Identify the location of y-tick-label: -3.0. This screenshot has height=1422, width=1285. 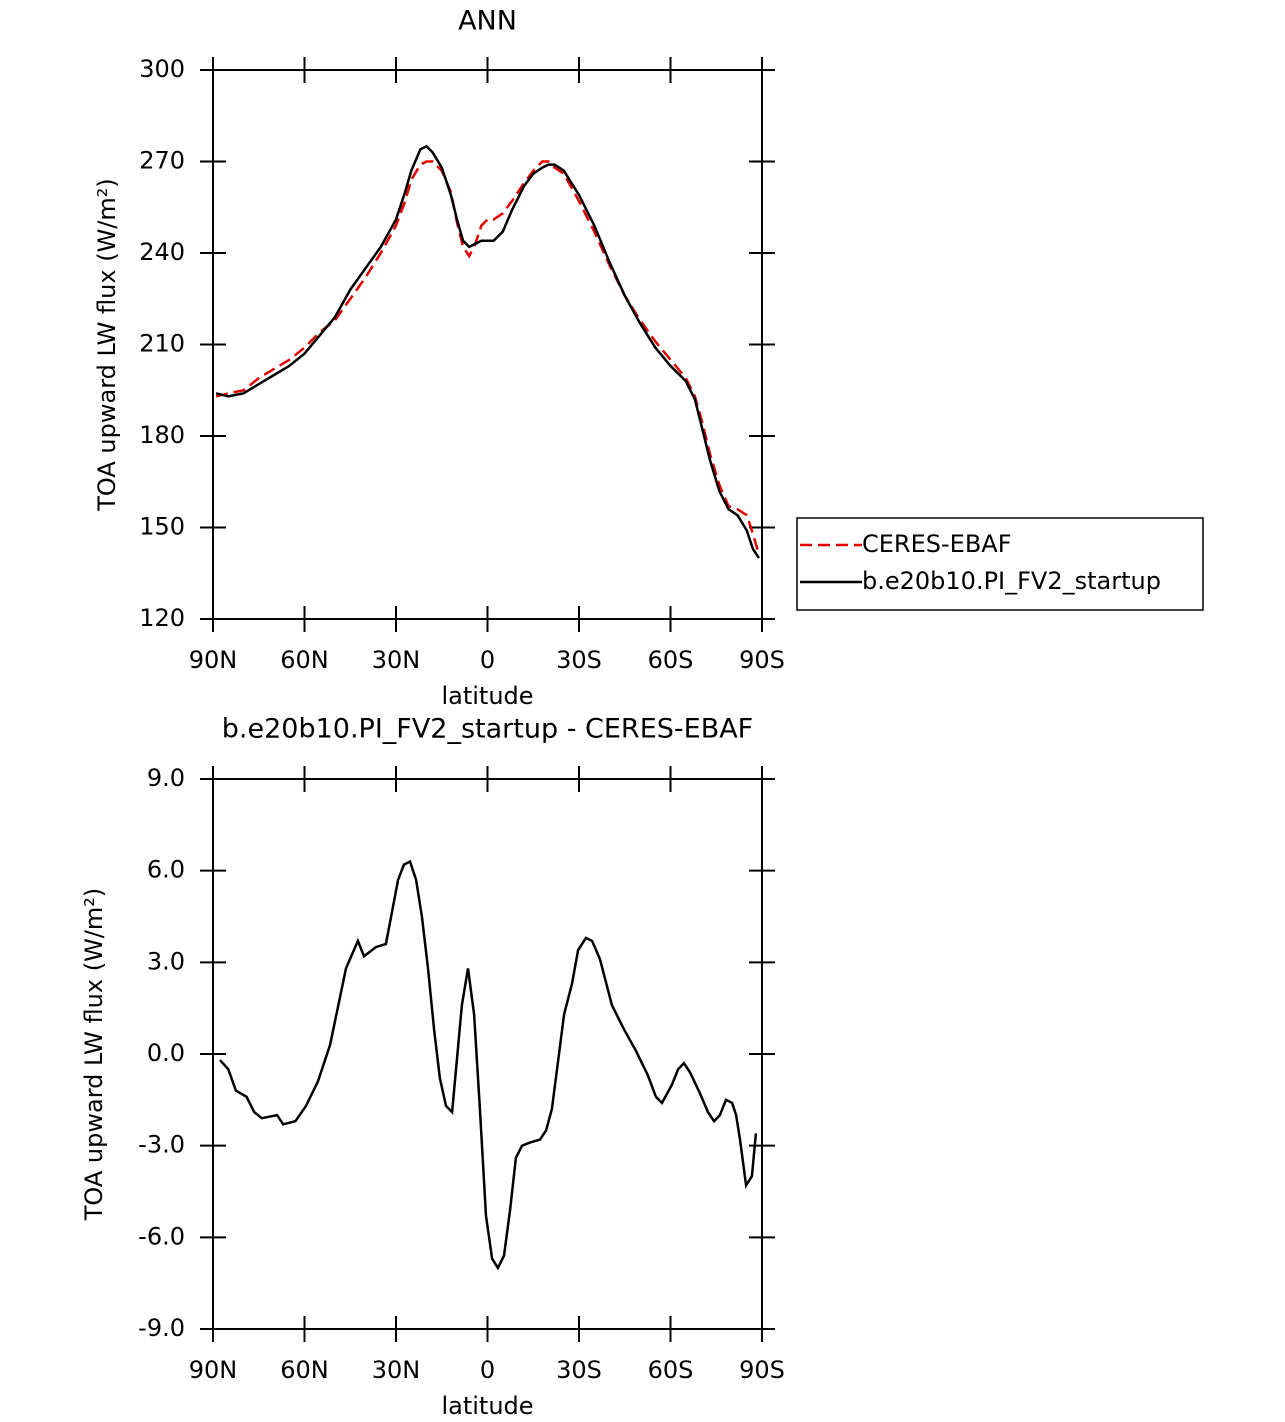
(161, 1145).